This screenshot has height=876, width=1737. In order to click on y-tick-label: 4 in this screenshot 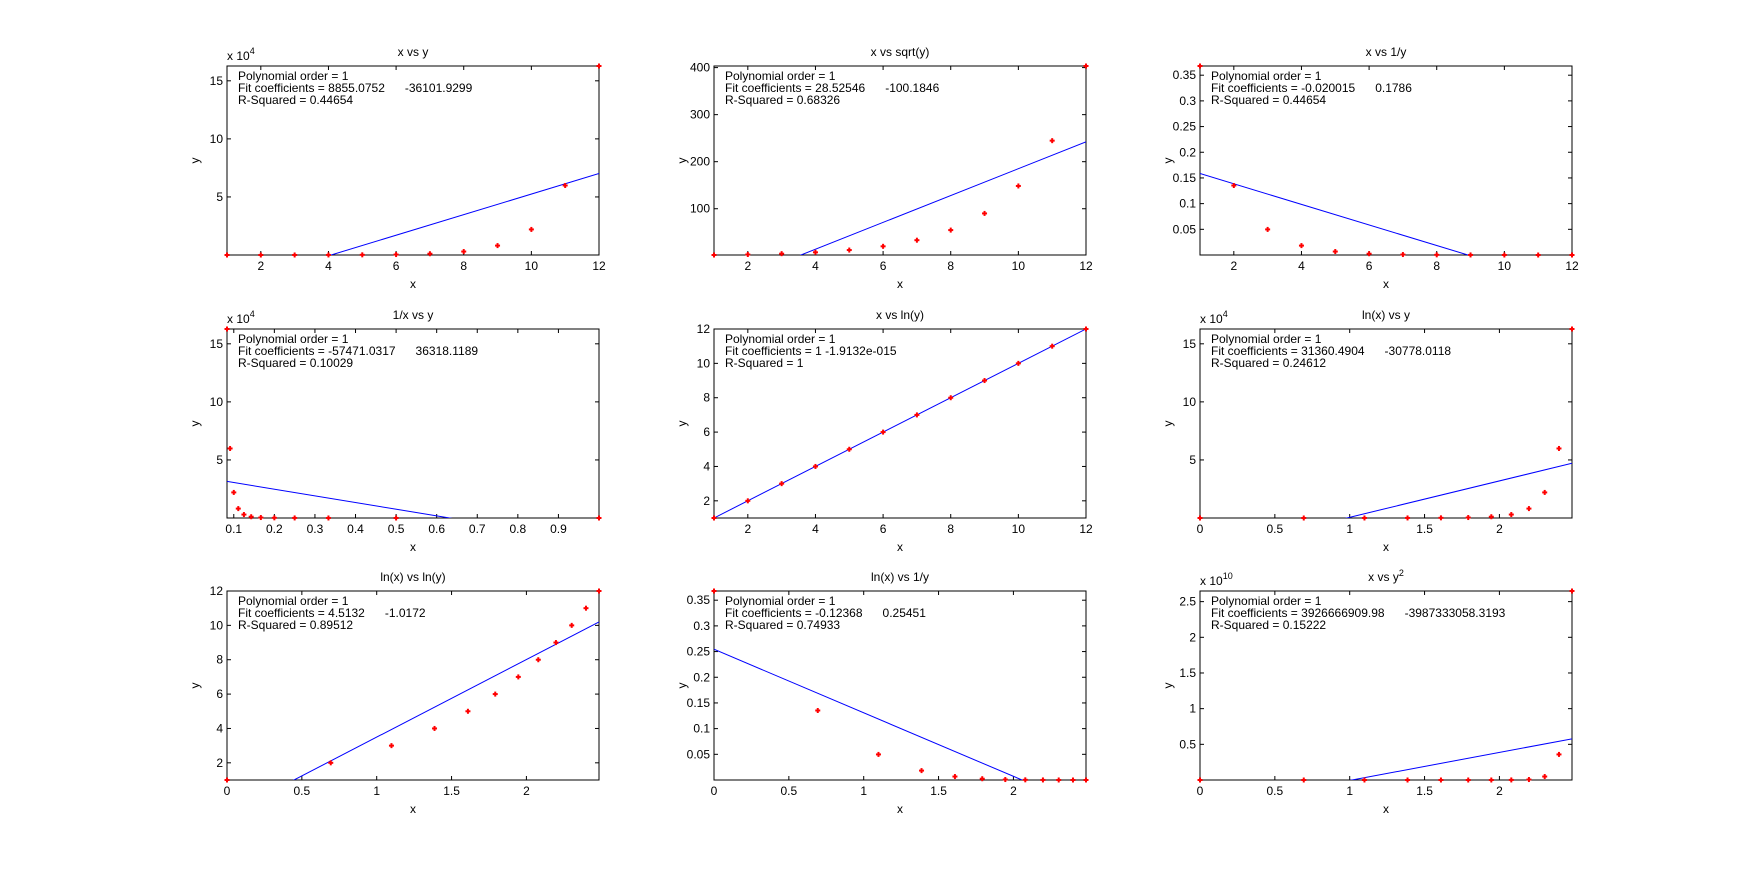, I will do `click(706, 466)`.